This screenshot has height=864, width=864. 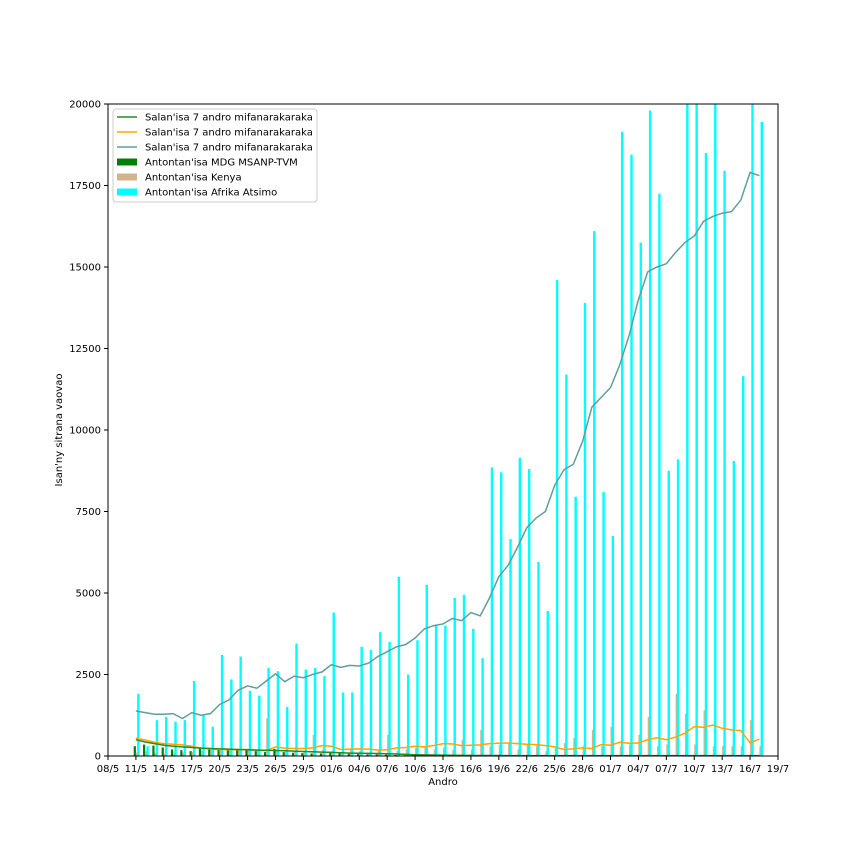 I want to click on x-tick-label: 01/7, so click(x=610, y=769).